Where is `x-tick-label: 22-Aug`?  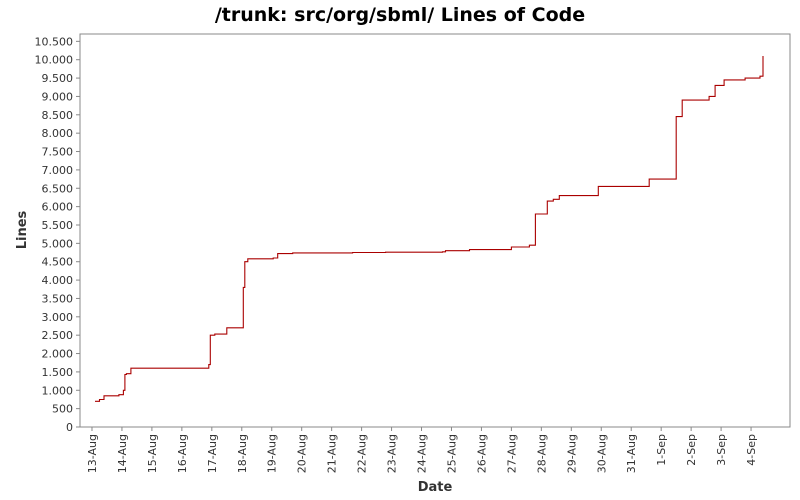 x-tick-label: 22-Aug is located at coordinates (362, 453).